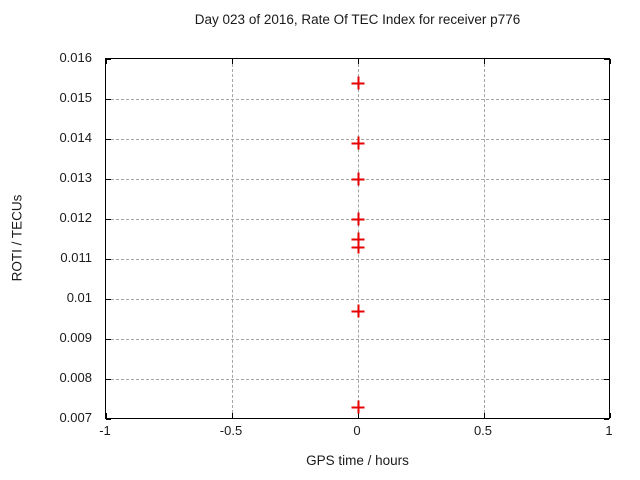  What do you see at coordinates (75, 137) in the screenshot?
I see `y-tick-label: 0.014` at bounding box center [75, 137].